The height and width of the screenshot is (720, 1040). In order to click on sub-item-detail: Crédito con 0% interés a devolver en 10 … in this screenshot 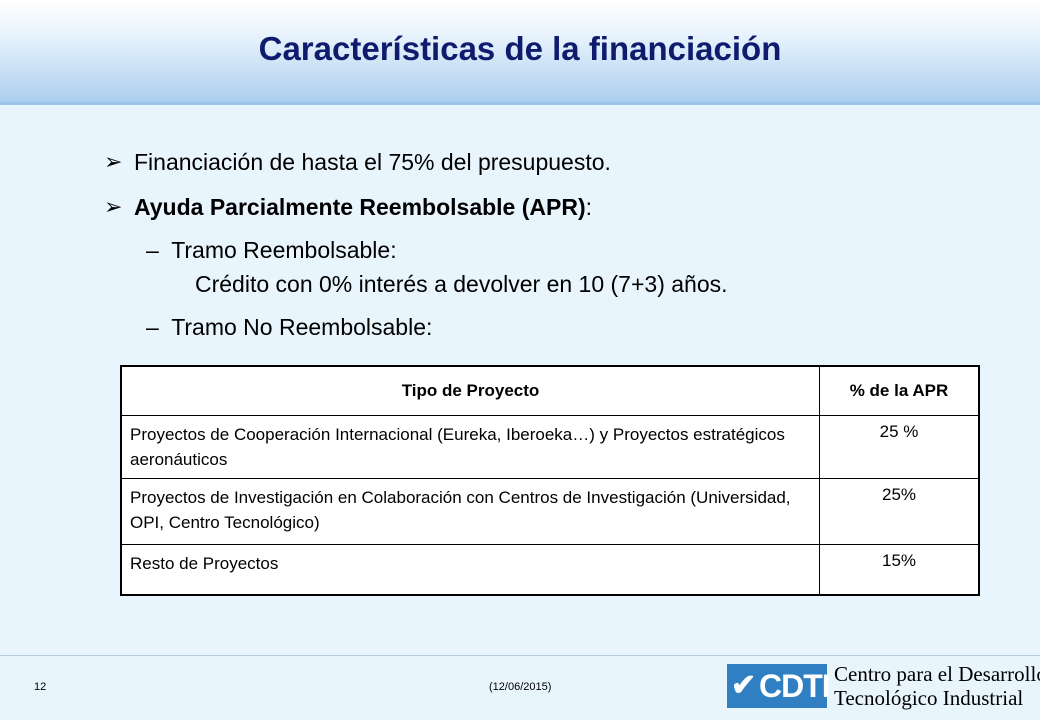, I will do `click(461, 284)`.